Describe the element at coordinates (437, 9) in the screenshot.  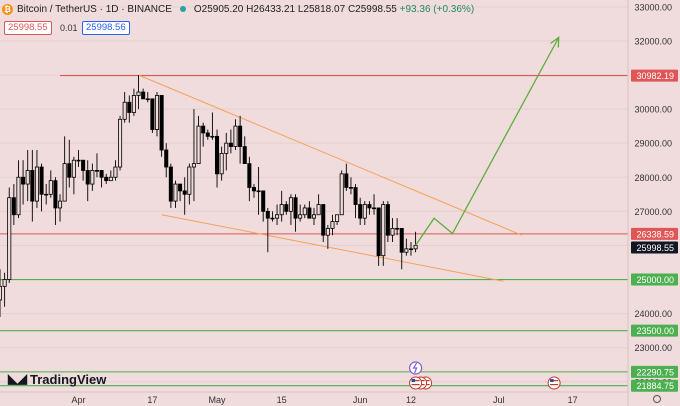
I see `ohlc-change: +93.36 (+0.36%)` at that location.